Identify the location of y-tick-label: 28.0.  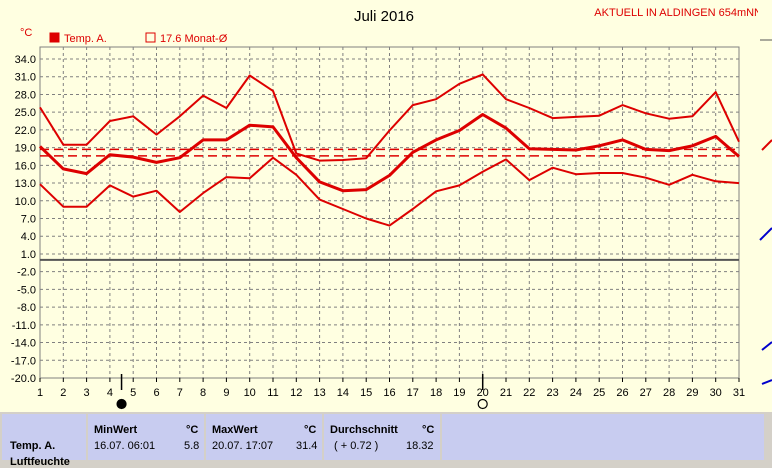
(25, 95).